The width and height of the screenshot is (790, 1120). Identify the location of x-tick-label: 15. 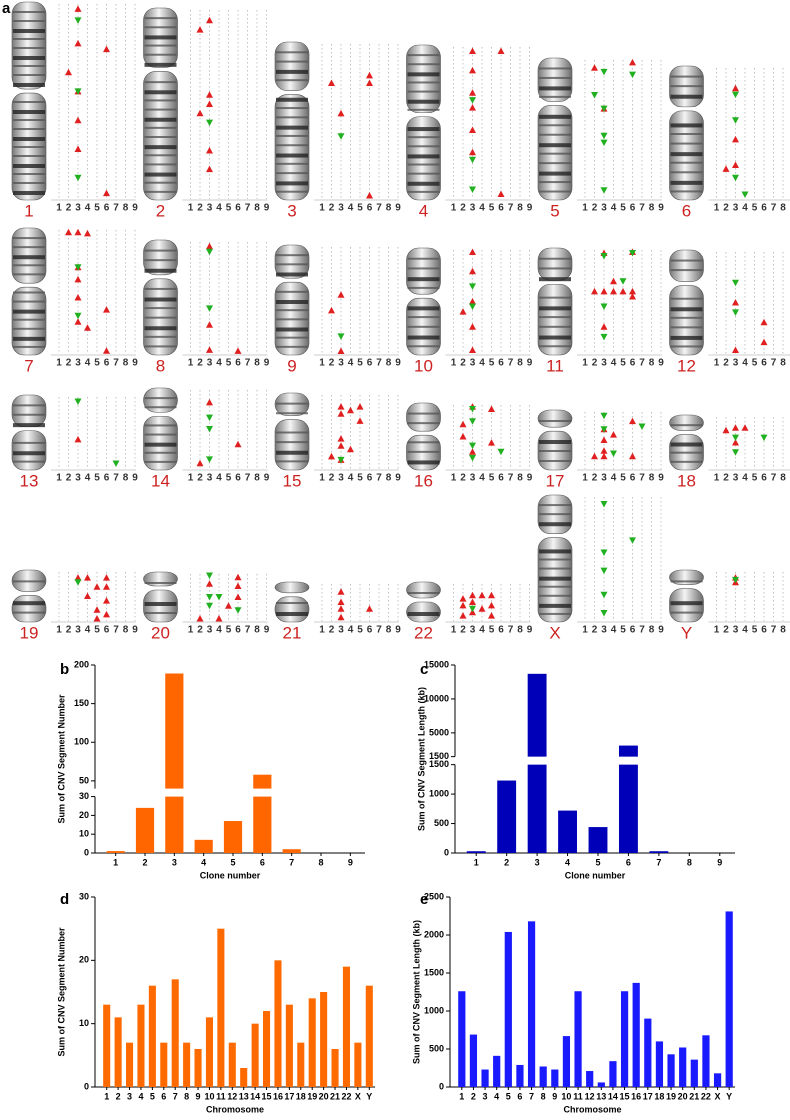
(267, 1096).